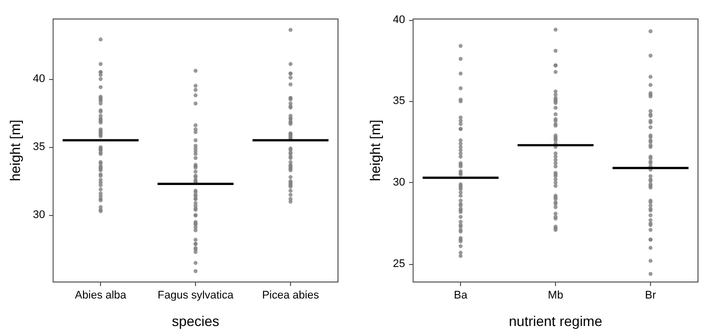 The height and width of the screenshot is (335, 720). Describe the element at coordinates (461, 296) in the screenshot. I see `x-tick-label: Ba` at that location.